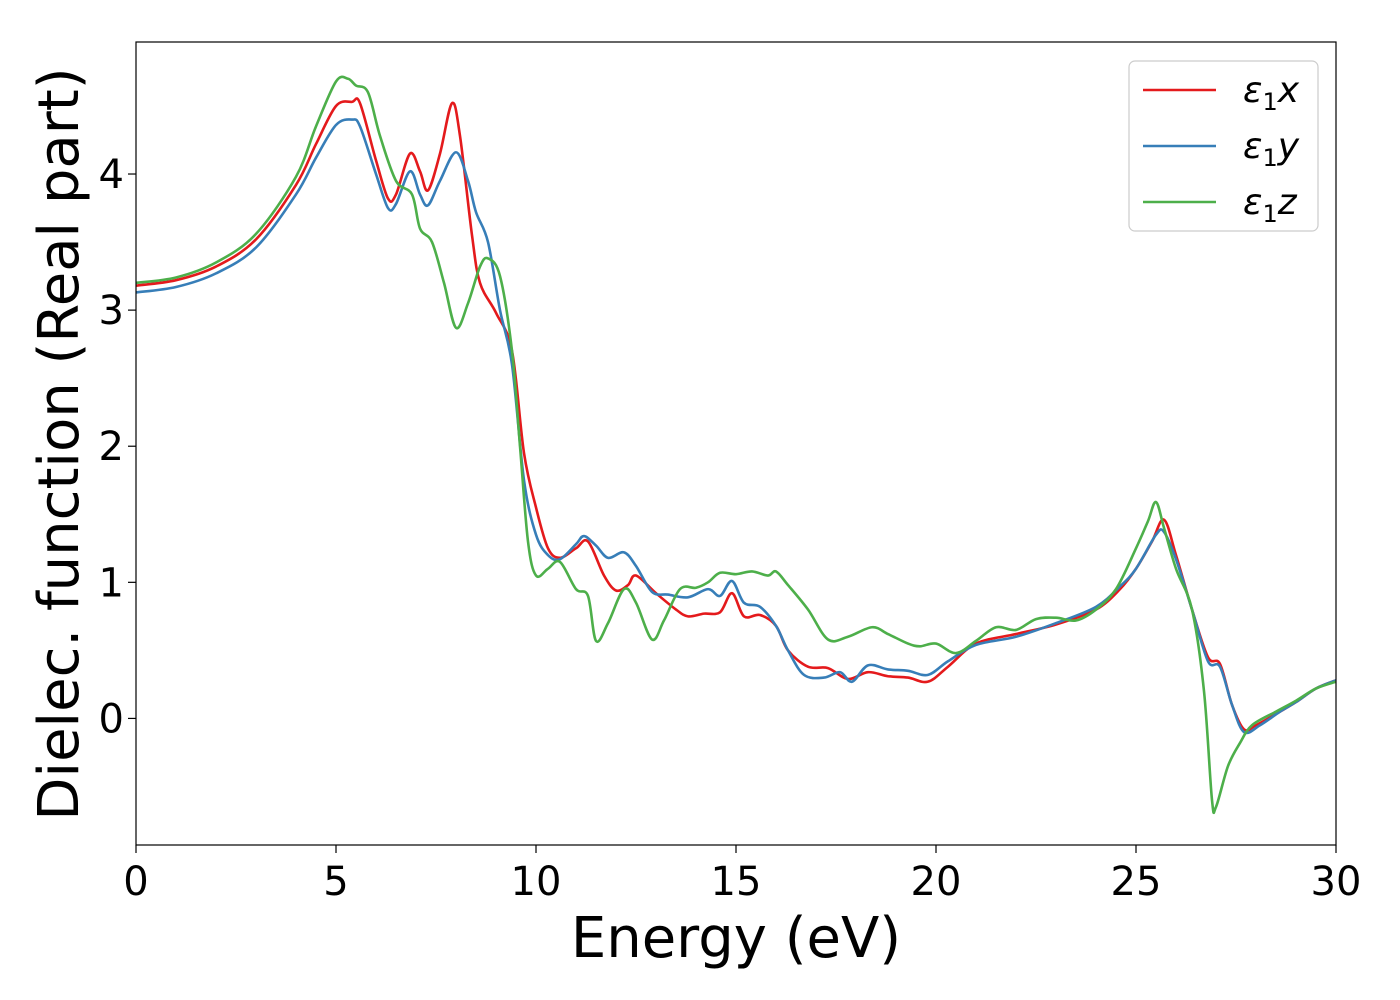 The image size is (1400, 1000). What do you see at coordinates (59, 443) in the screenshot?
I see `y-axis-title: Dielec. function (Real part)` at bounding box center [59, 443].